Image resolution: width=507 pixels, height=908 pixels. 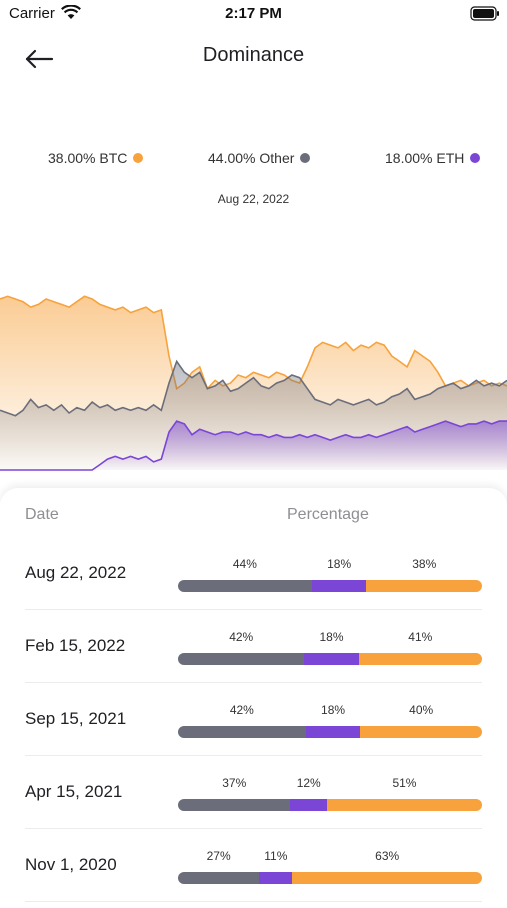 What do you see at coordinates (253, 792) in the screenshot?
I see `table-row: Apr 15, 2021 37% 12% 51%` at bounding box center [253, 792].